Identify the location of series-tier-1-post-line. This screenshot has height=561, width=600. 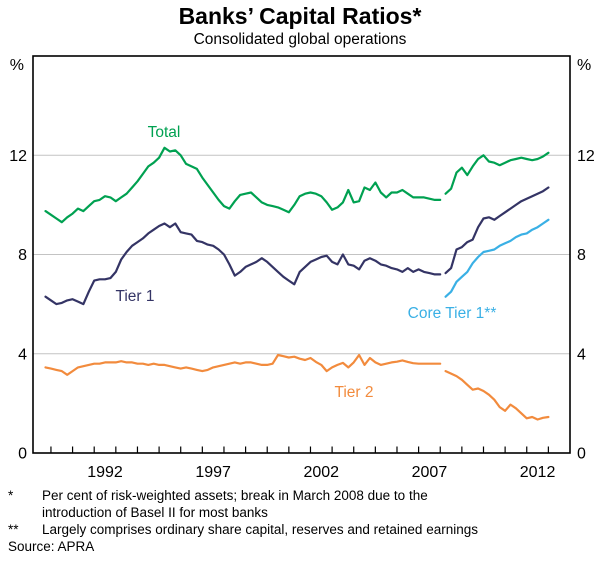
(497, 230).